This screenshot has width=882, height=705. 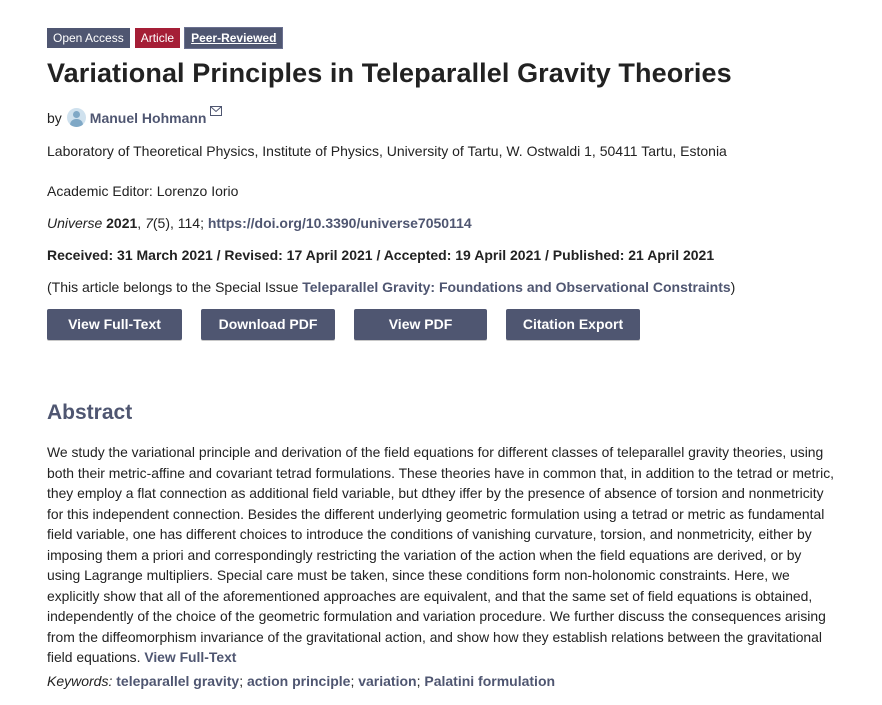 I want to click on keyword-link: action principle, so click(x=298, y=681).